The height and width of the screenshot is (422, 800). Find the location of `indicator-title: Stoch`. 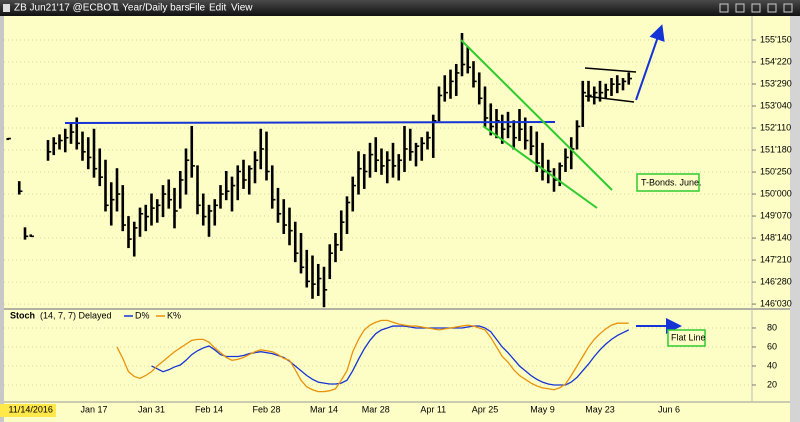

indicator-title: Stoch is located at coordinates (22, 315).